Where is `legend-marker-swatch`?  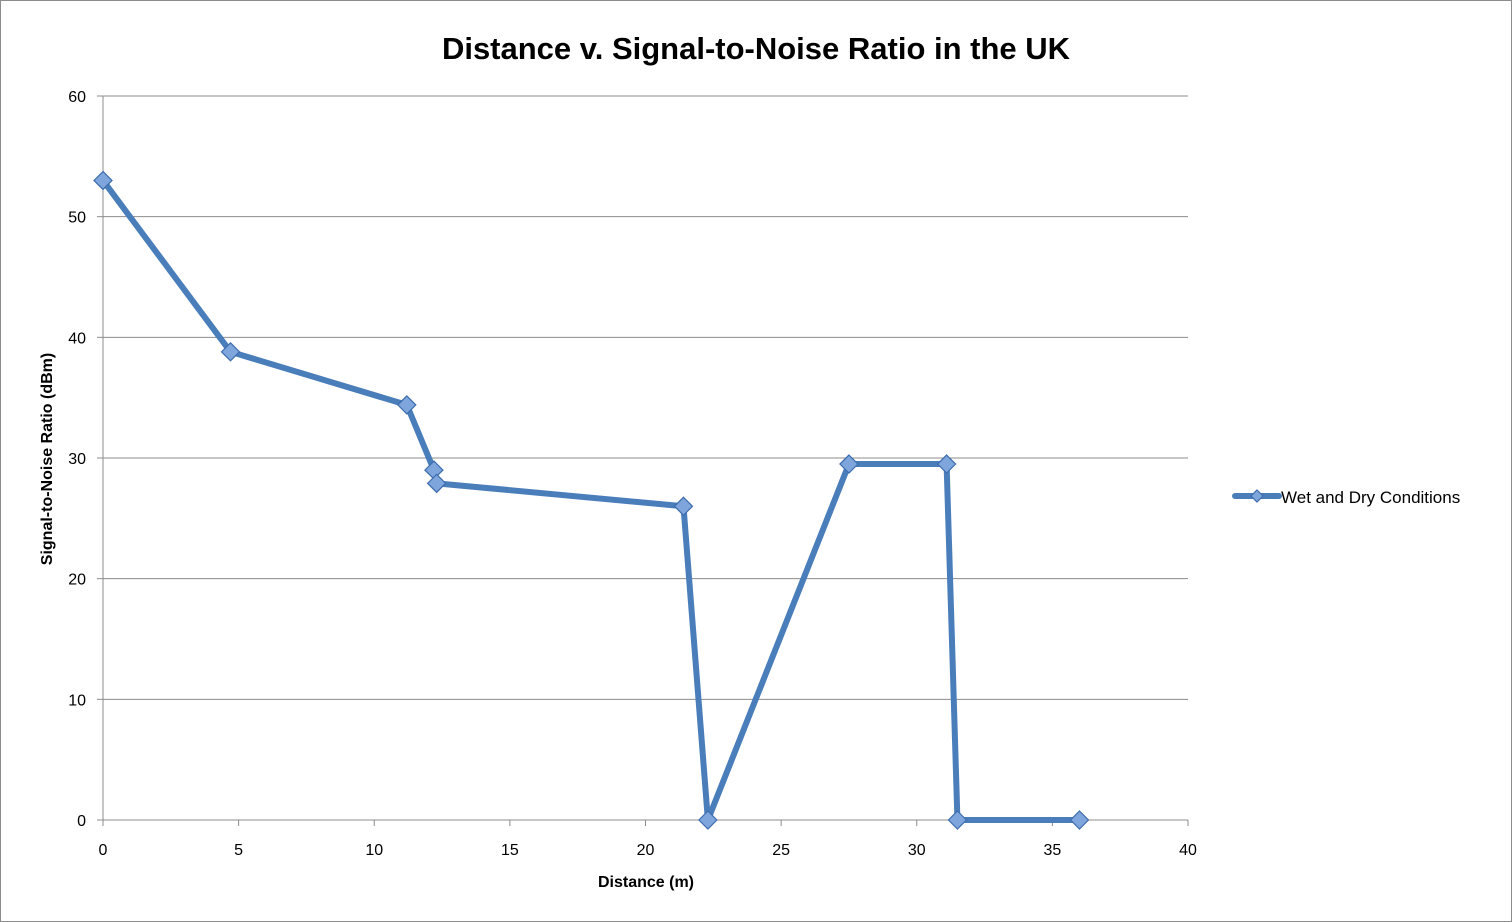
legend-marker-swatch is located at coordinates (1257, 496).